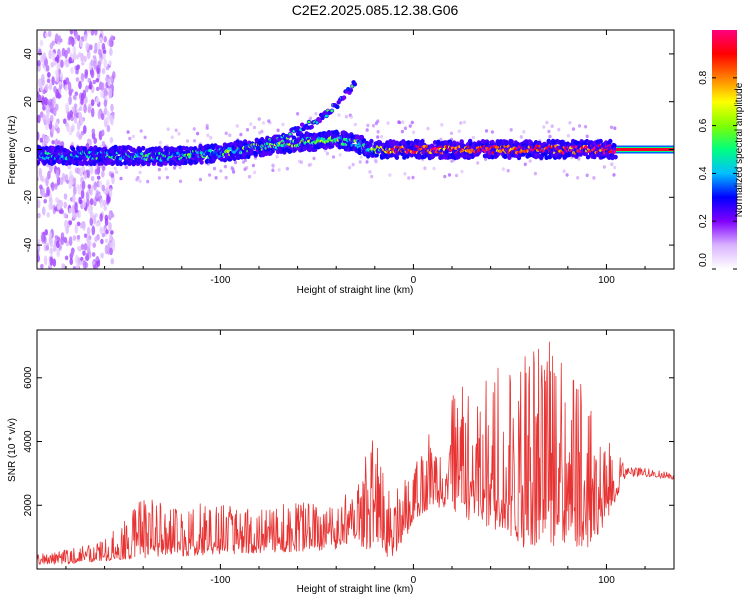  What do you see at coordinates (375, 10) in the screenshot?
I see `page-title: C2E2.2025.085.12.38.G06` at bounding box center [375, 10].